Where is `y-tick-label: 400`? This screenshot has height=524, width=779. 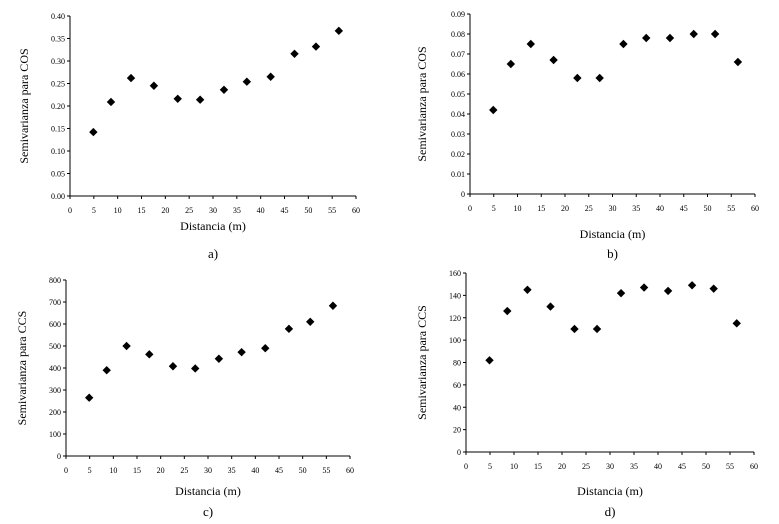
y-tick-label: 400 is located at coordinates (55, 368).